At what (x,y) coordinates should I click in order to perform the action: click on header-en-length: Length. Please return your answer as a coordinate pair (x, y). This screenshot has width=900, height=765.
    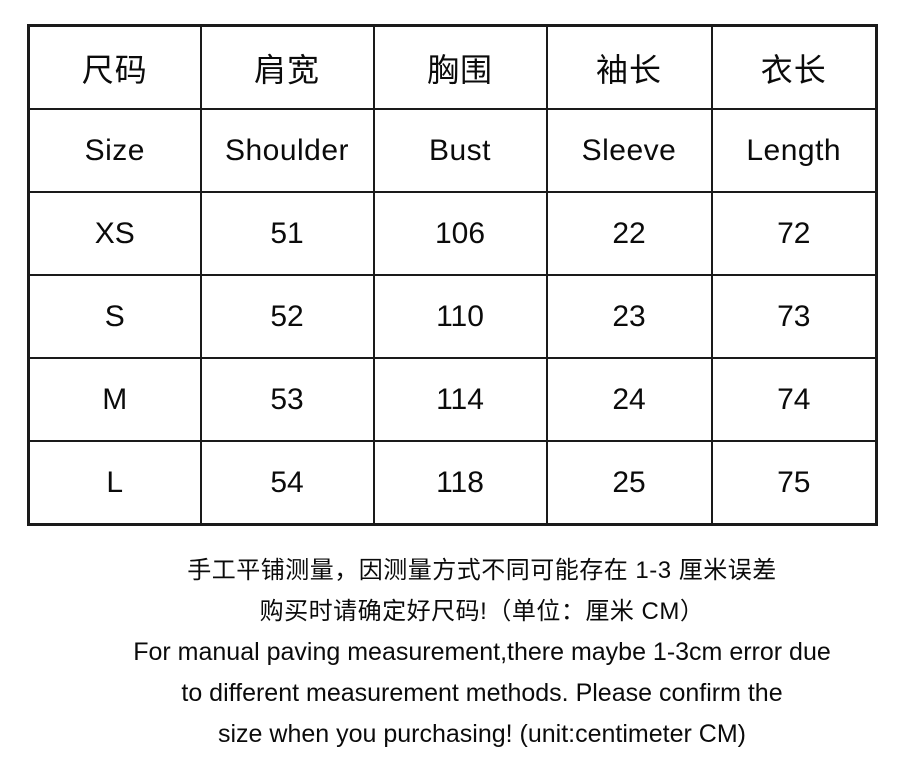
    Looking at the image, I should click on (794, 150).